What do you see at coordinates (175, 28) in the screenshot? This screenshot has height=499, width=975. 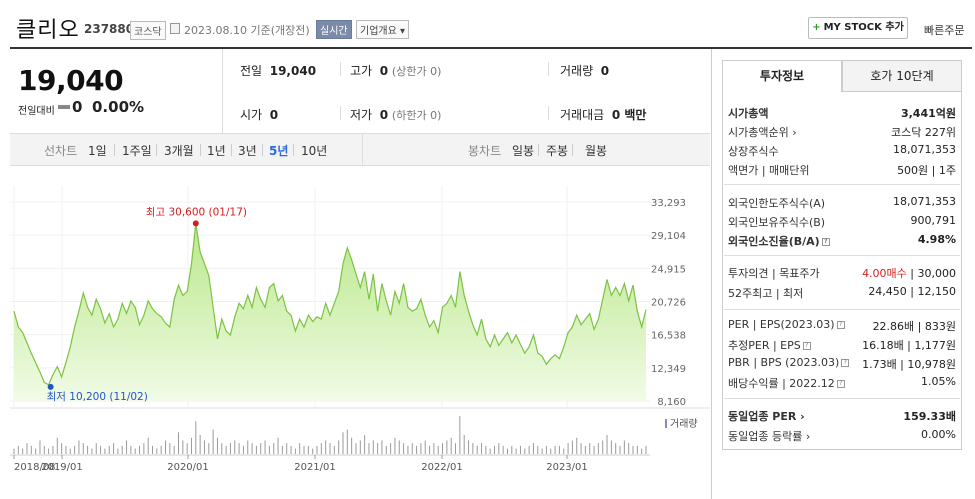 I see `calendar-icon` at bounding box center [175, 28].